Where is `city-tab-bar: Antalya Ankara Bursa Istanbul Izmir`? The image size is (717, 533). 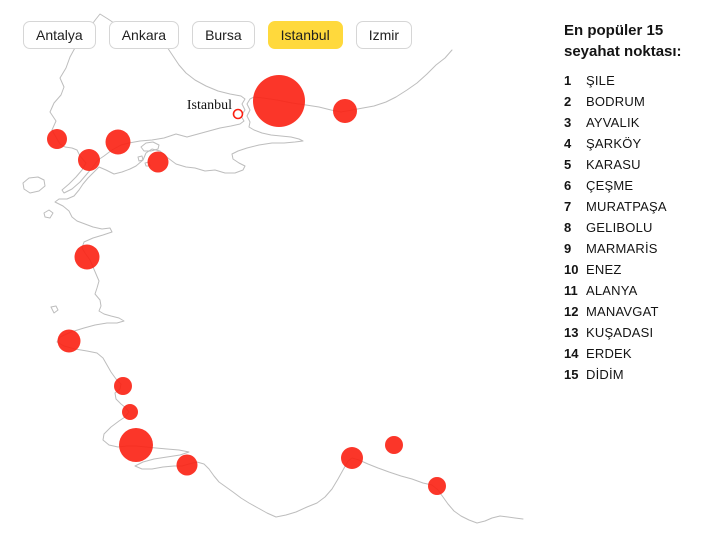
city-tab-bar: Antalya Ankara Bursa Istanbul Izmir is located at coordinates (218, 35).